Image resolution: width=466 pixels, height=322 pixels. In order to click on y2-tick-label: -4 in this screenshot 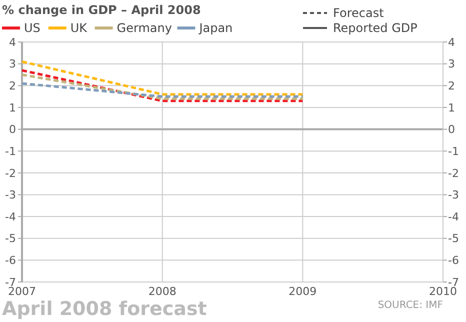, I will do `click(453, 217)`.